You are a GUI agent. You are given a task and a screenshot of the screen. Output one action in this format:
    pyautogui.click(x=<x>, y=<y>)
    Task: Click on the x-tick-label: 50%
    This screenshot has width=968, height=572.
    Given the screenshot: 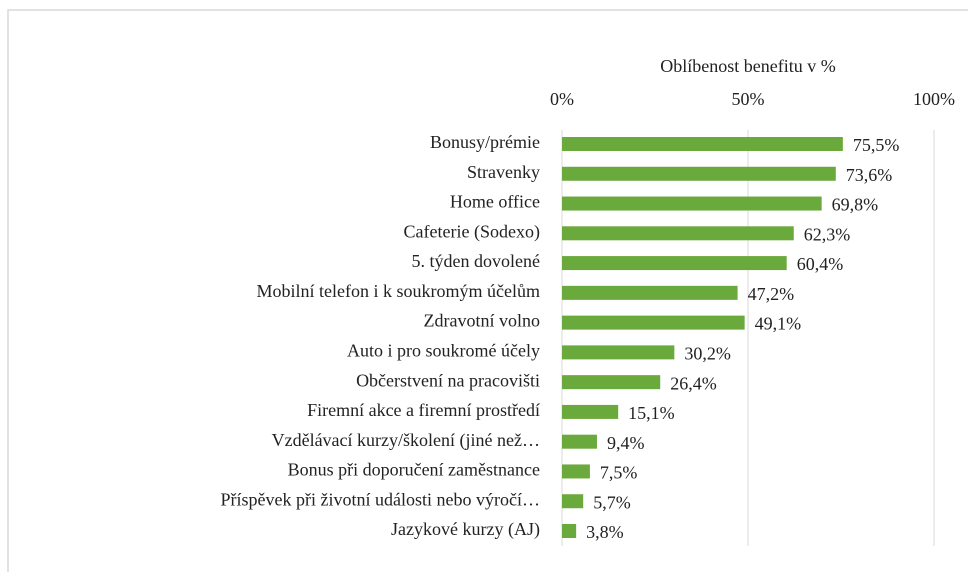 What is the action you would take?
    pyautogui.click(x=748, y=99)
    